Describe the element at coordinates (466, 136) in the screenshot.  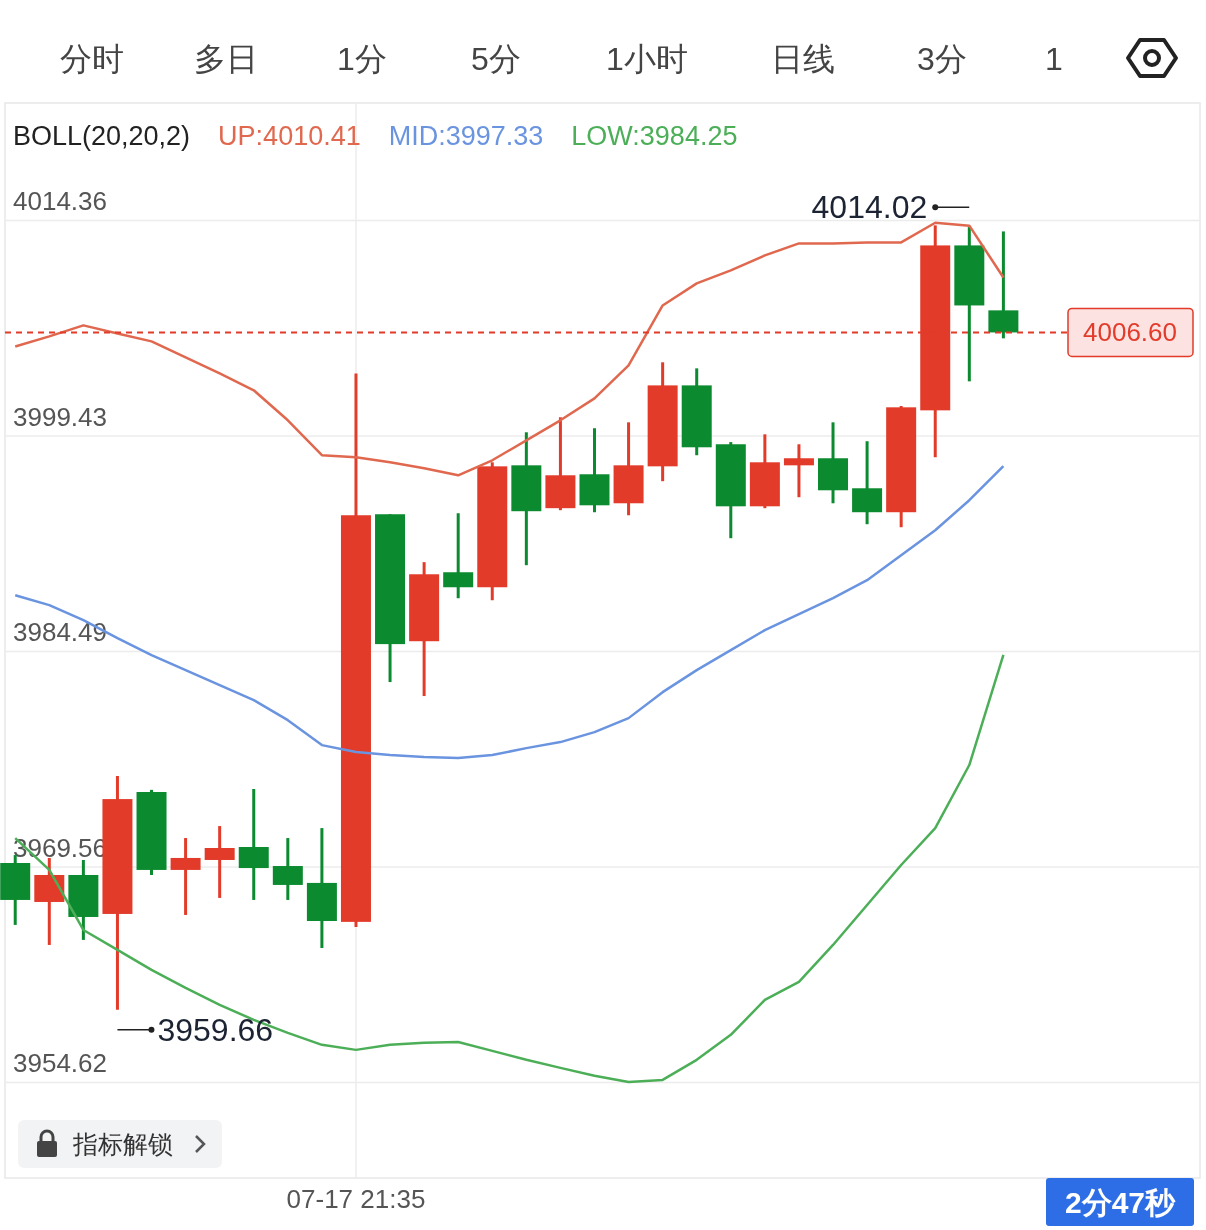
I see `text: MID:3997.33` at that location.